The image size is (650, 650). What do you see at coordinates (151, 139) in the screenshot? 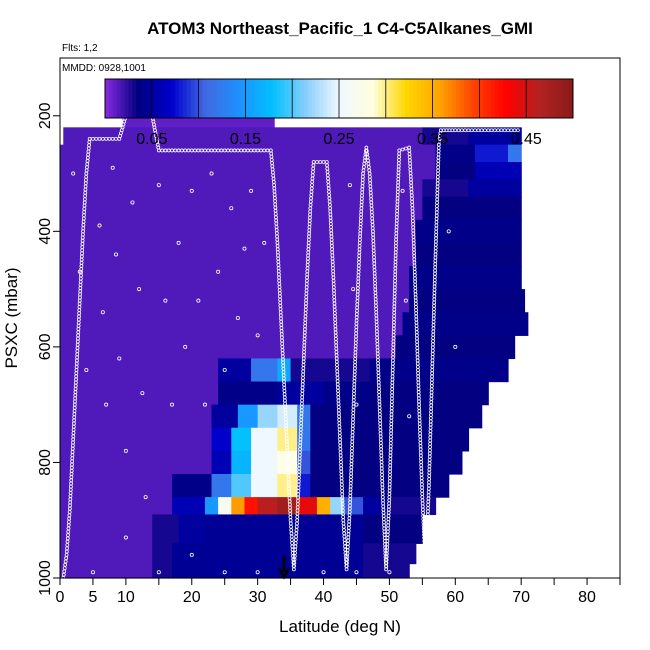
I see `colorbar-tick-label: 0.05` at bounding box center [151, 139].